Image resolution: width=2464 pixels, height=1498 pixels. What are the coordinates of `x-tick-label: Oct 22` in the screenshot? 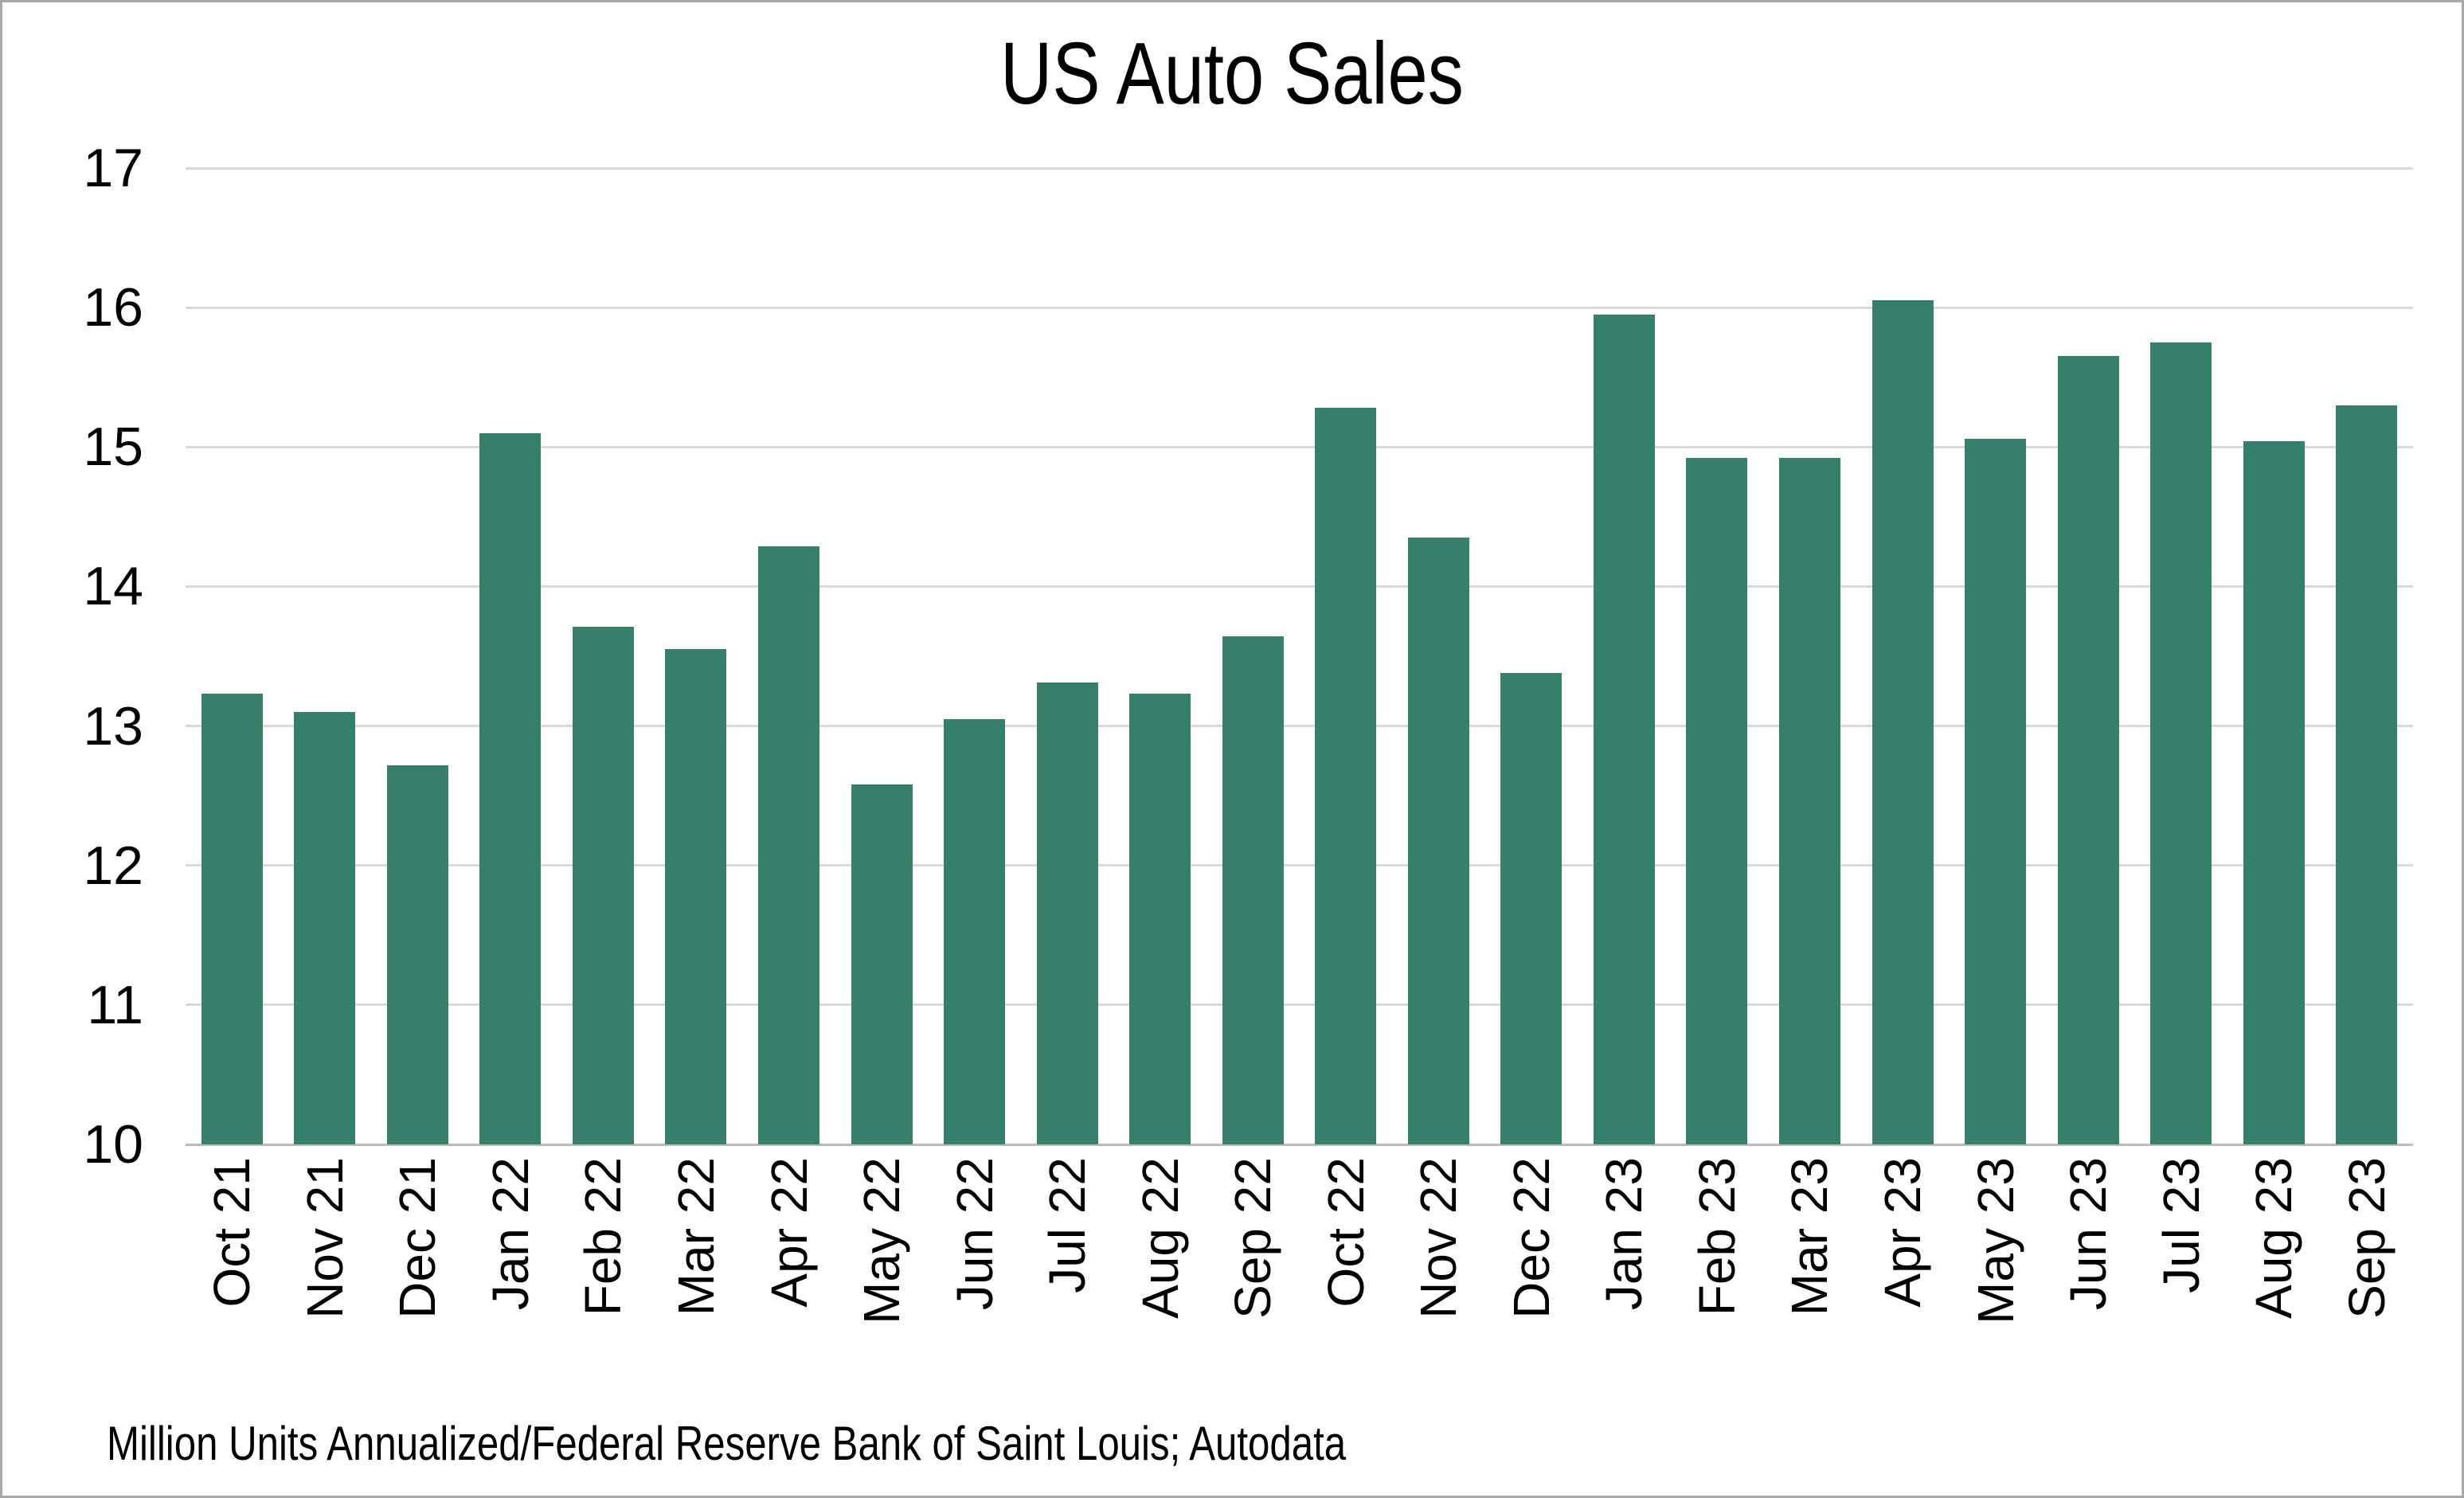 It's located at (1345, 1232).